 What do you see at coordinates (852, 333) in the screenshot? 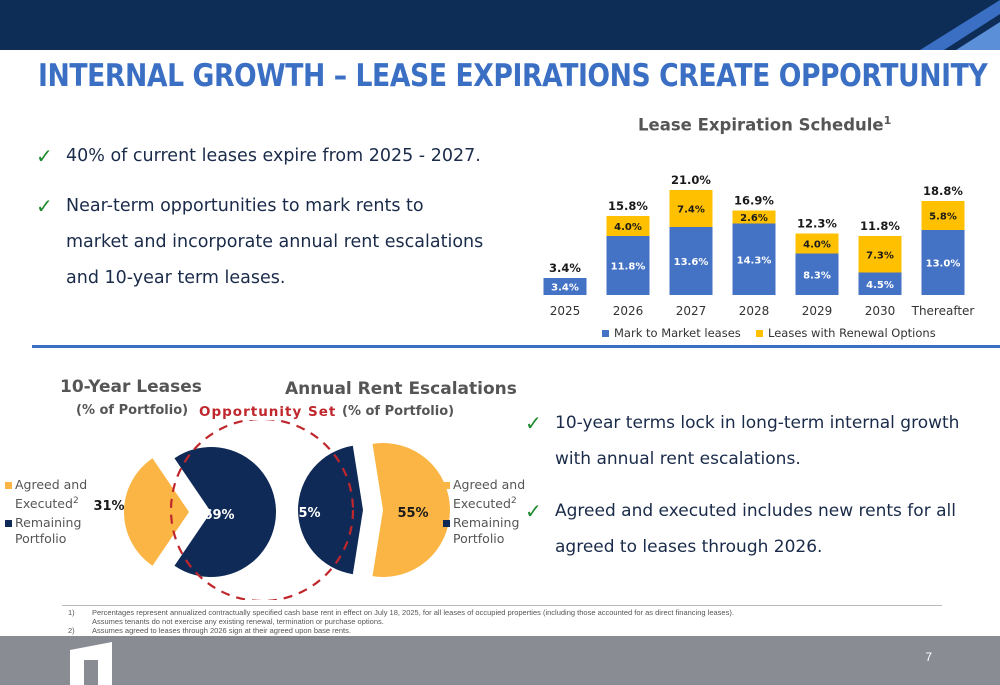
I see `legend-label-renewal-options: Leases with Renewal Options` at bounding box center [852, 333].